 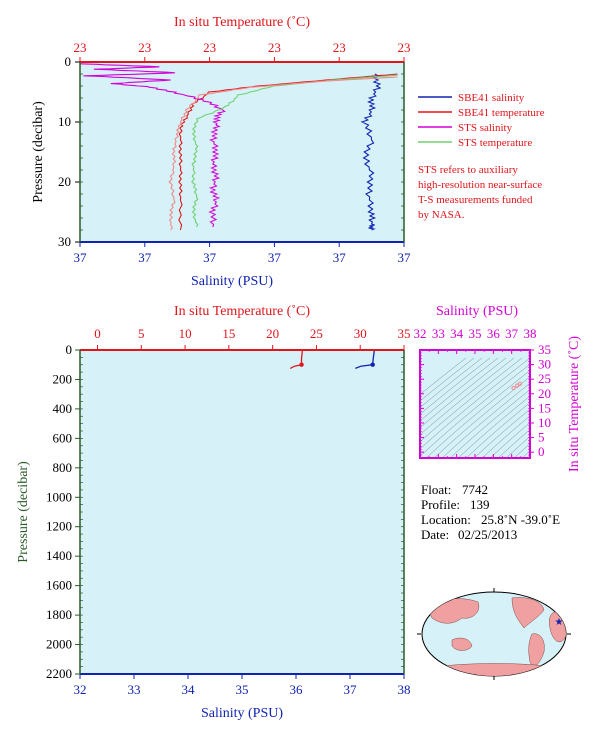 What do you see at coordinates (68, 61) in the screenshot?
I see `upper-y-tick-label: 0` at bounding box center [68, 61].